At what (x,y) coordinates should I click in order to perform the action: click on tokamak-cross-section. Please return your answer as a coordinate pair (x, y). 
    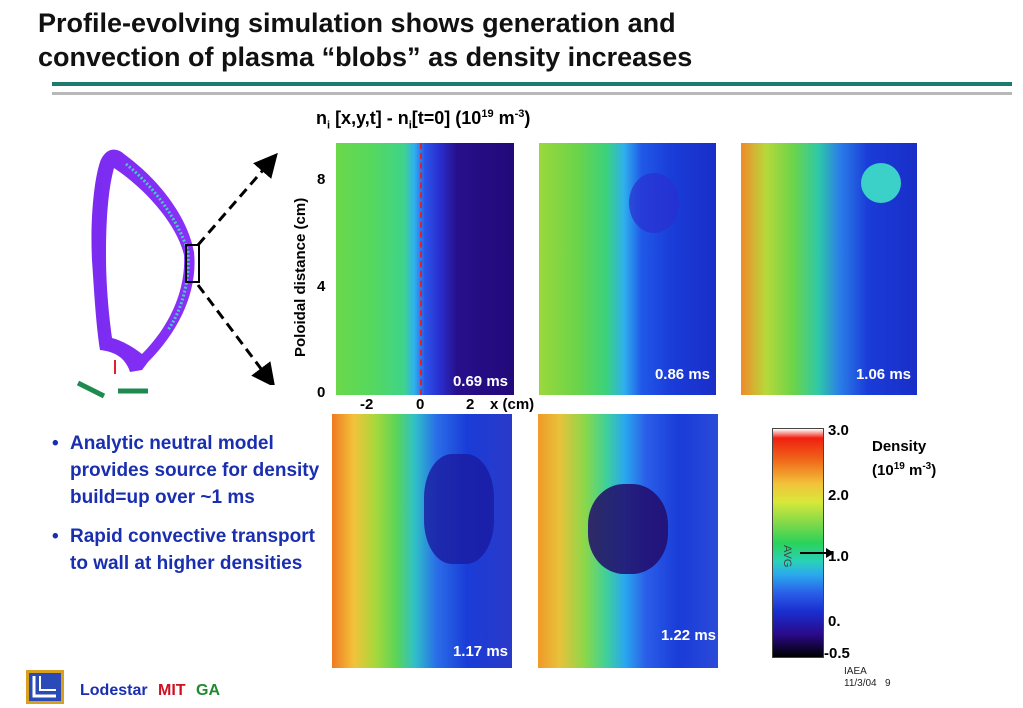
    Looking at the image, I should click on (138, 274).